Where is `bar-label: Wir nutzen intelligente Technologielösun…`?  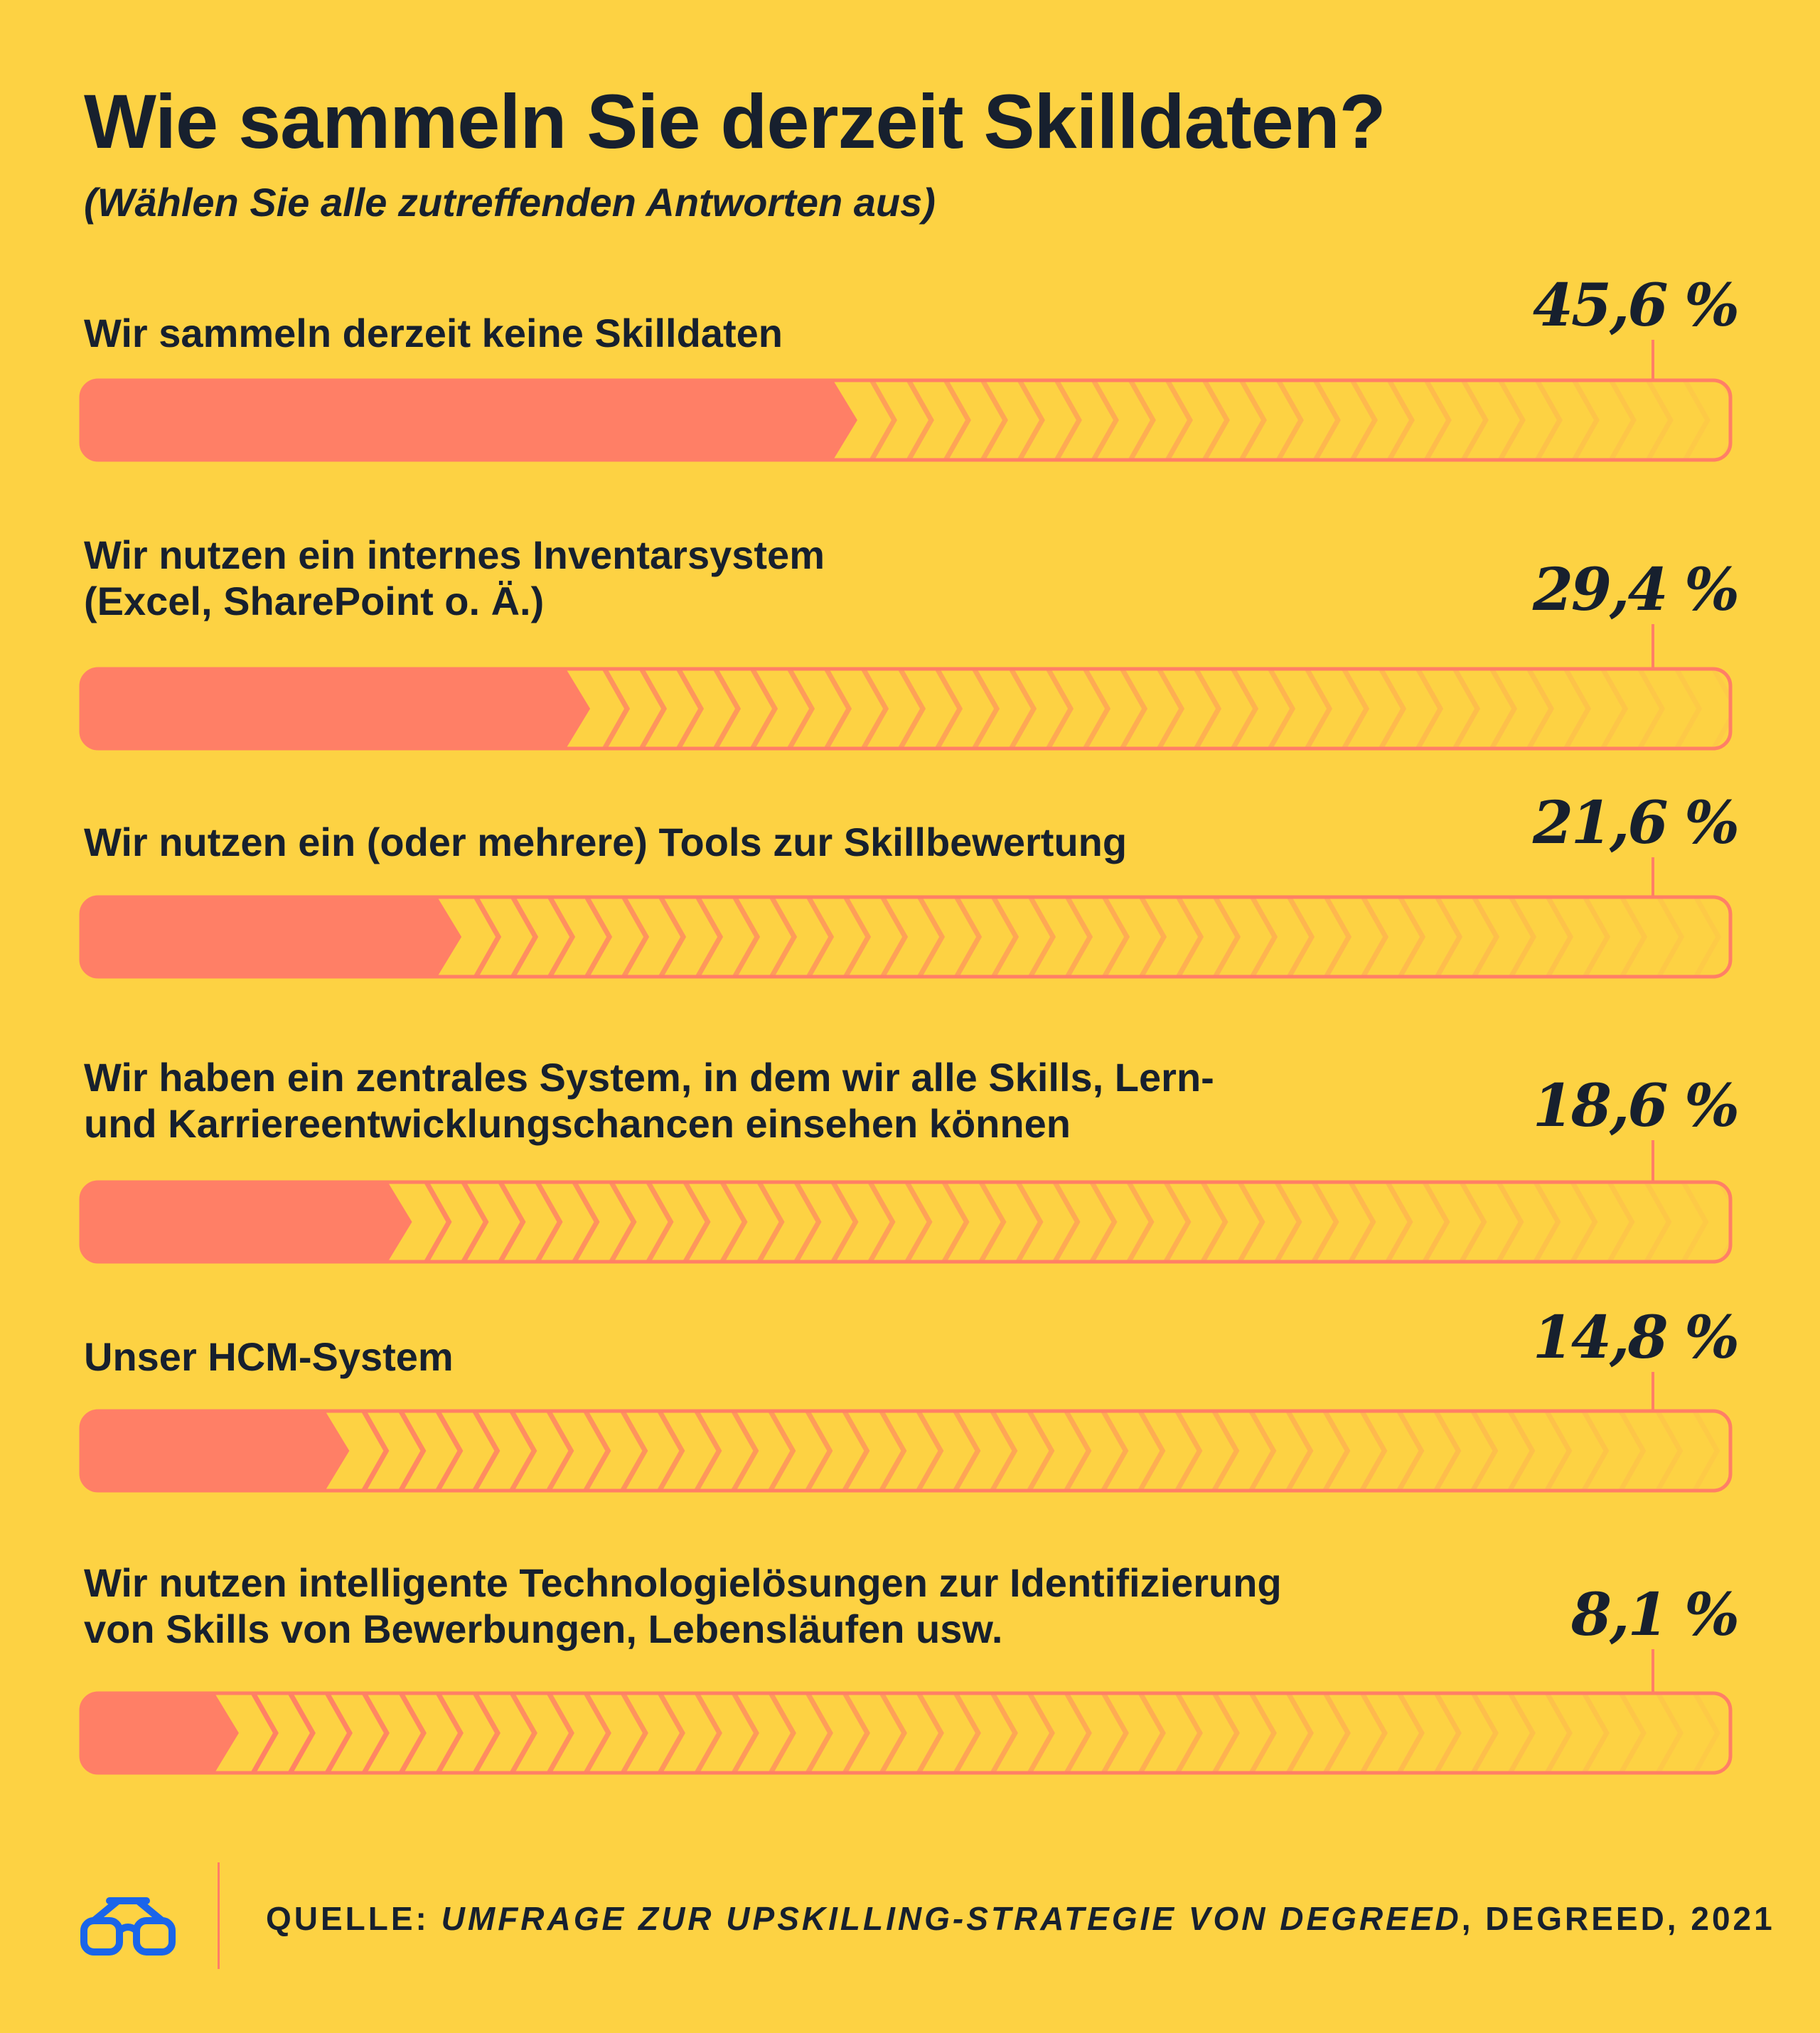 bar-label: Wir nutzen intelligente Technologielösun… is located at coordinates (683, 1582).